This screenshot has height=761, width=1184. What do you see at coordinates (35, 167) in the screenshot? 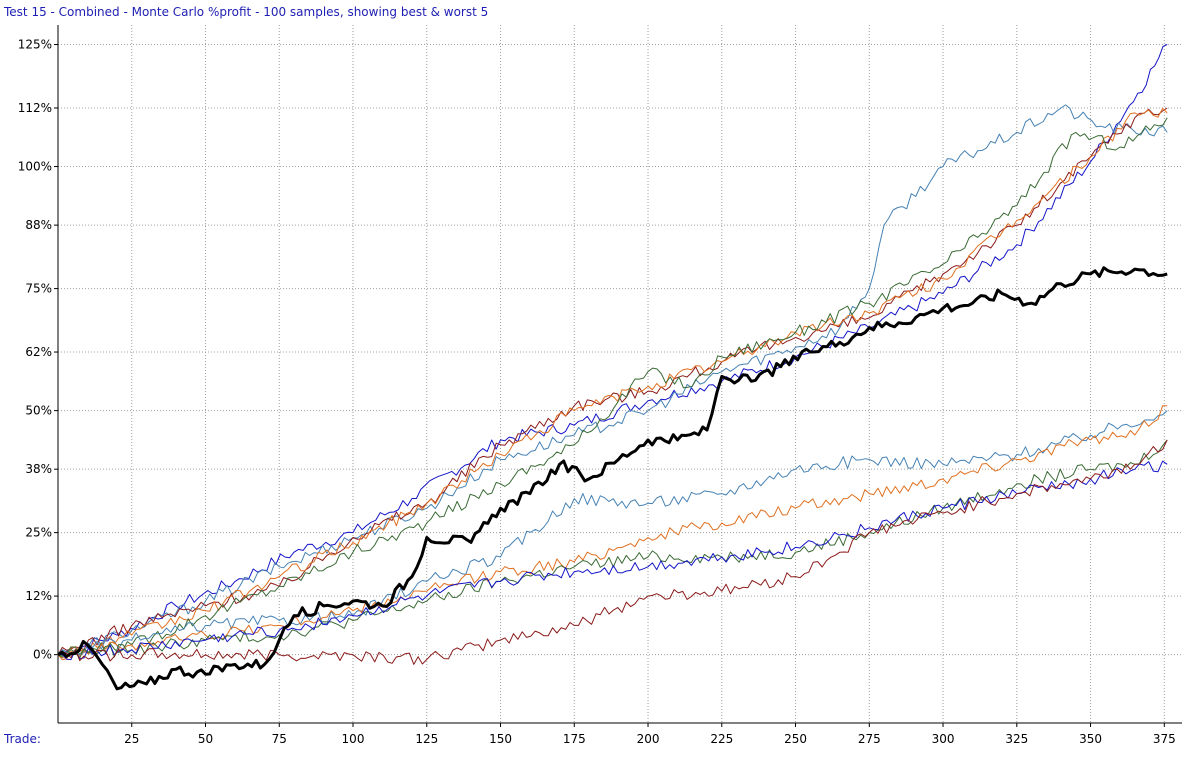
I see `y-tick-label: 100%` at bounding box center [35, 167].